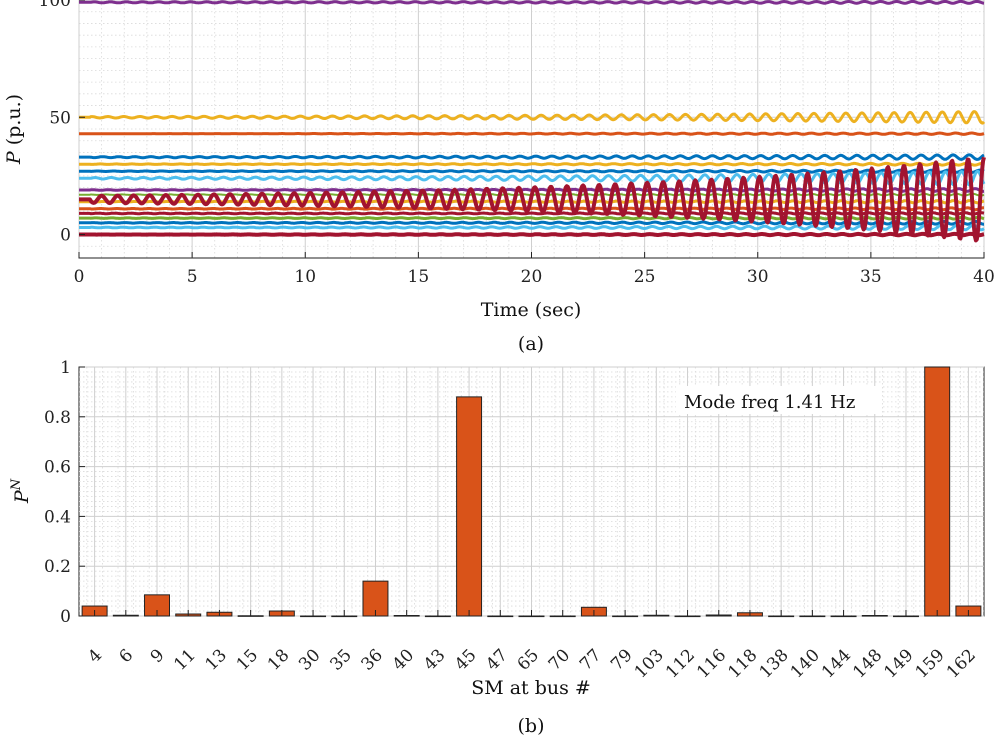  What do you see at coordinates (531, 310) in the screenshot?
I see `x-axis-label-a: Time (sec)` at bounding box center [531, 310].